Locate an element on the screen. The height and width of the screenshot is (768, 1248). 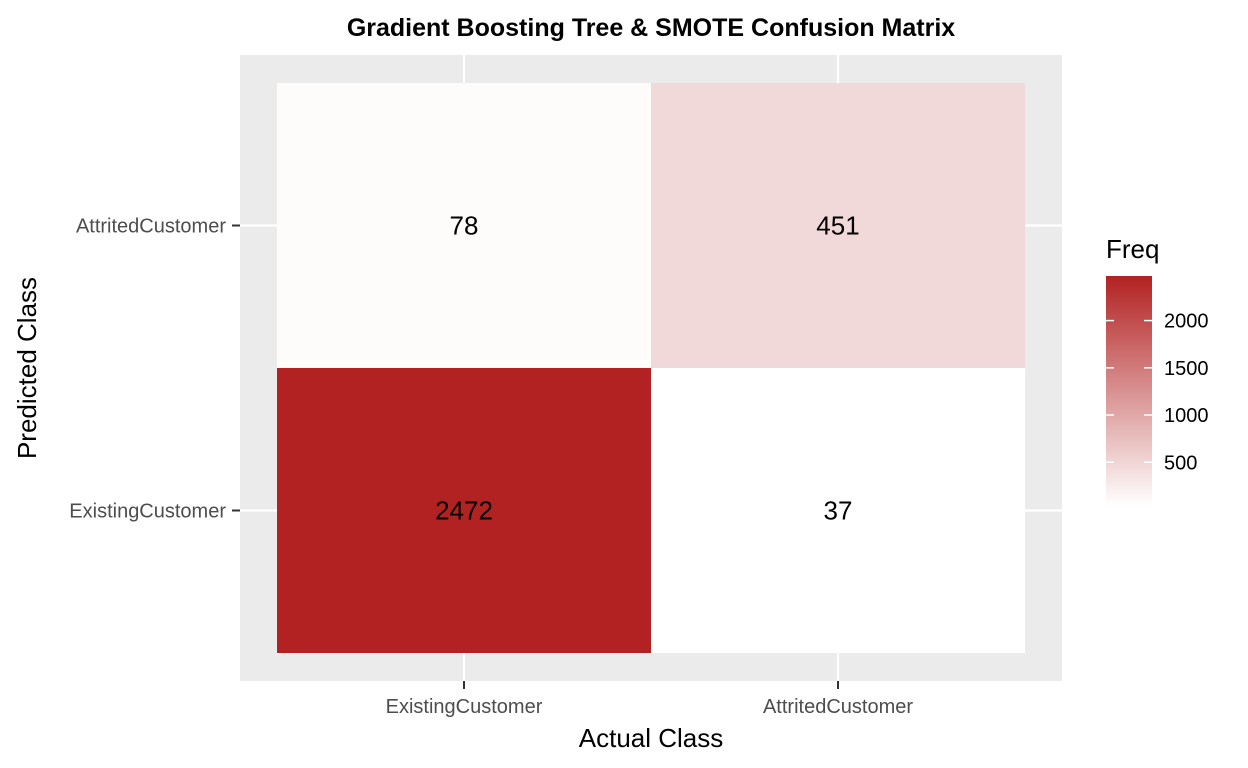
legend: Freq 500 1000 1500 2000 is located at coordinates (1157, 370).